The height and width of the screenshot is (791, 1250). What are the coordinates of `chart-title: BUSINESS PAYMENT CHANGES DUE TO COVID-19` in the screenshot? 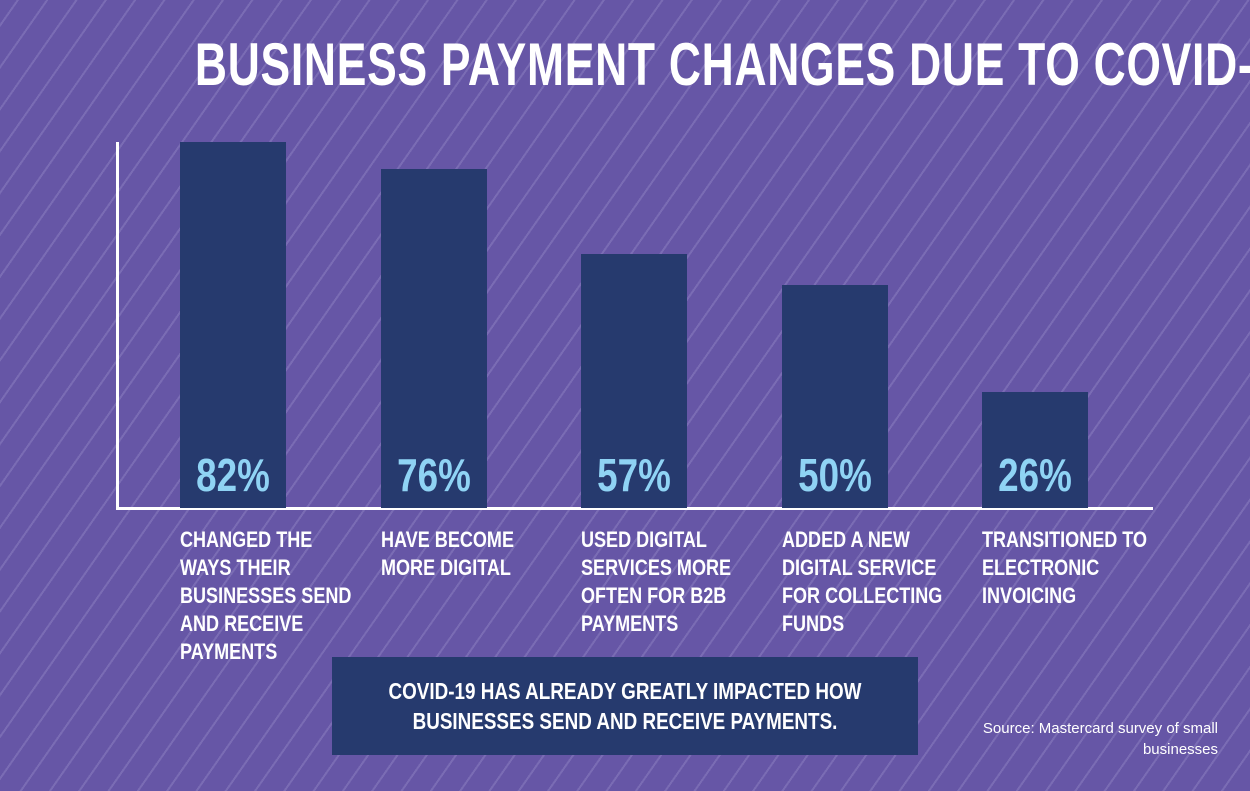 It's located at (625, 64).